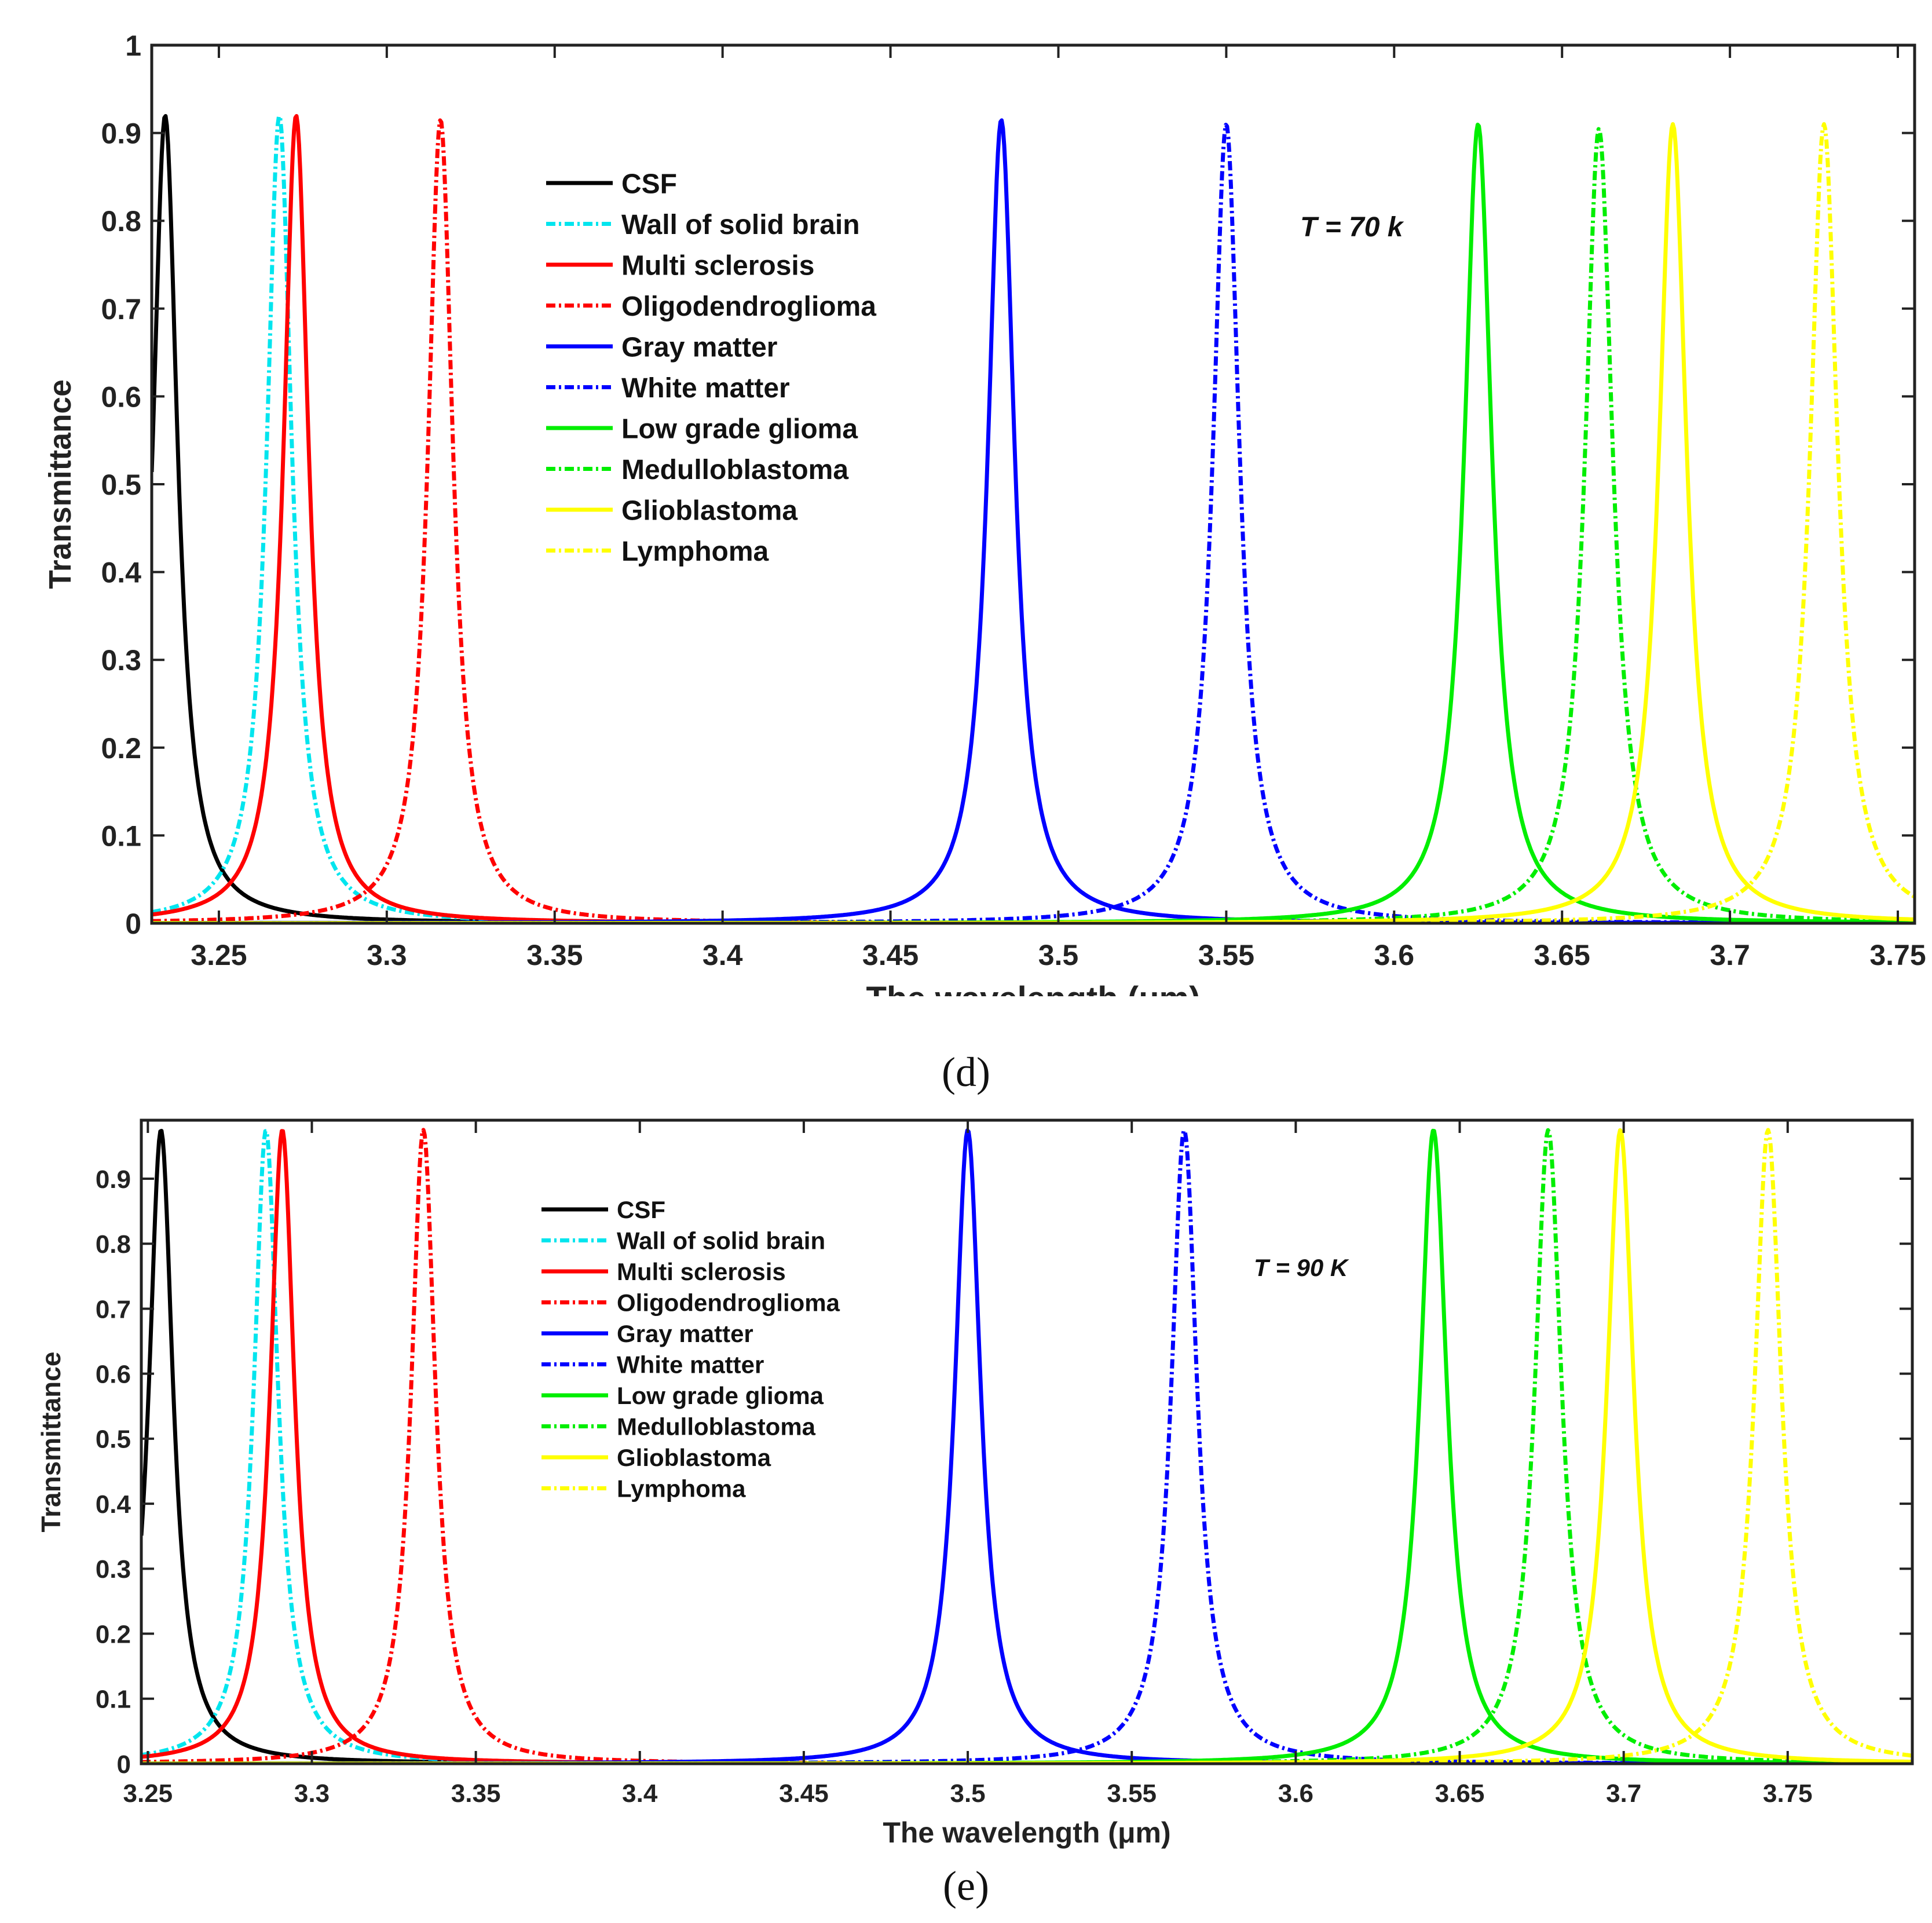  Describe the element at coordinates (1352, 228) in the screenshot. I see `temperature-annotation: T = 70 k` at that location.